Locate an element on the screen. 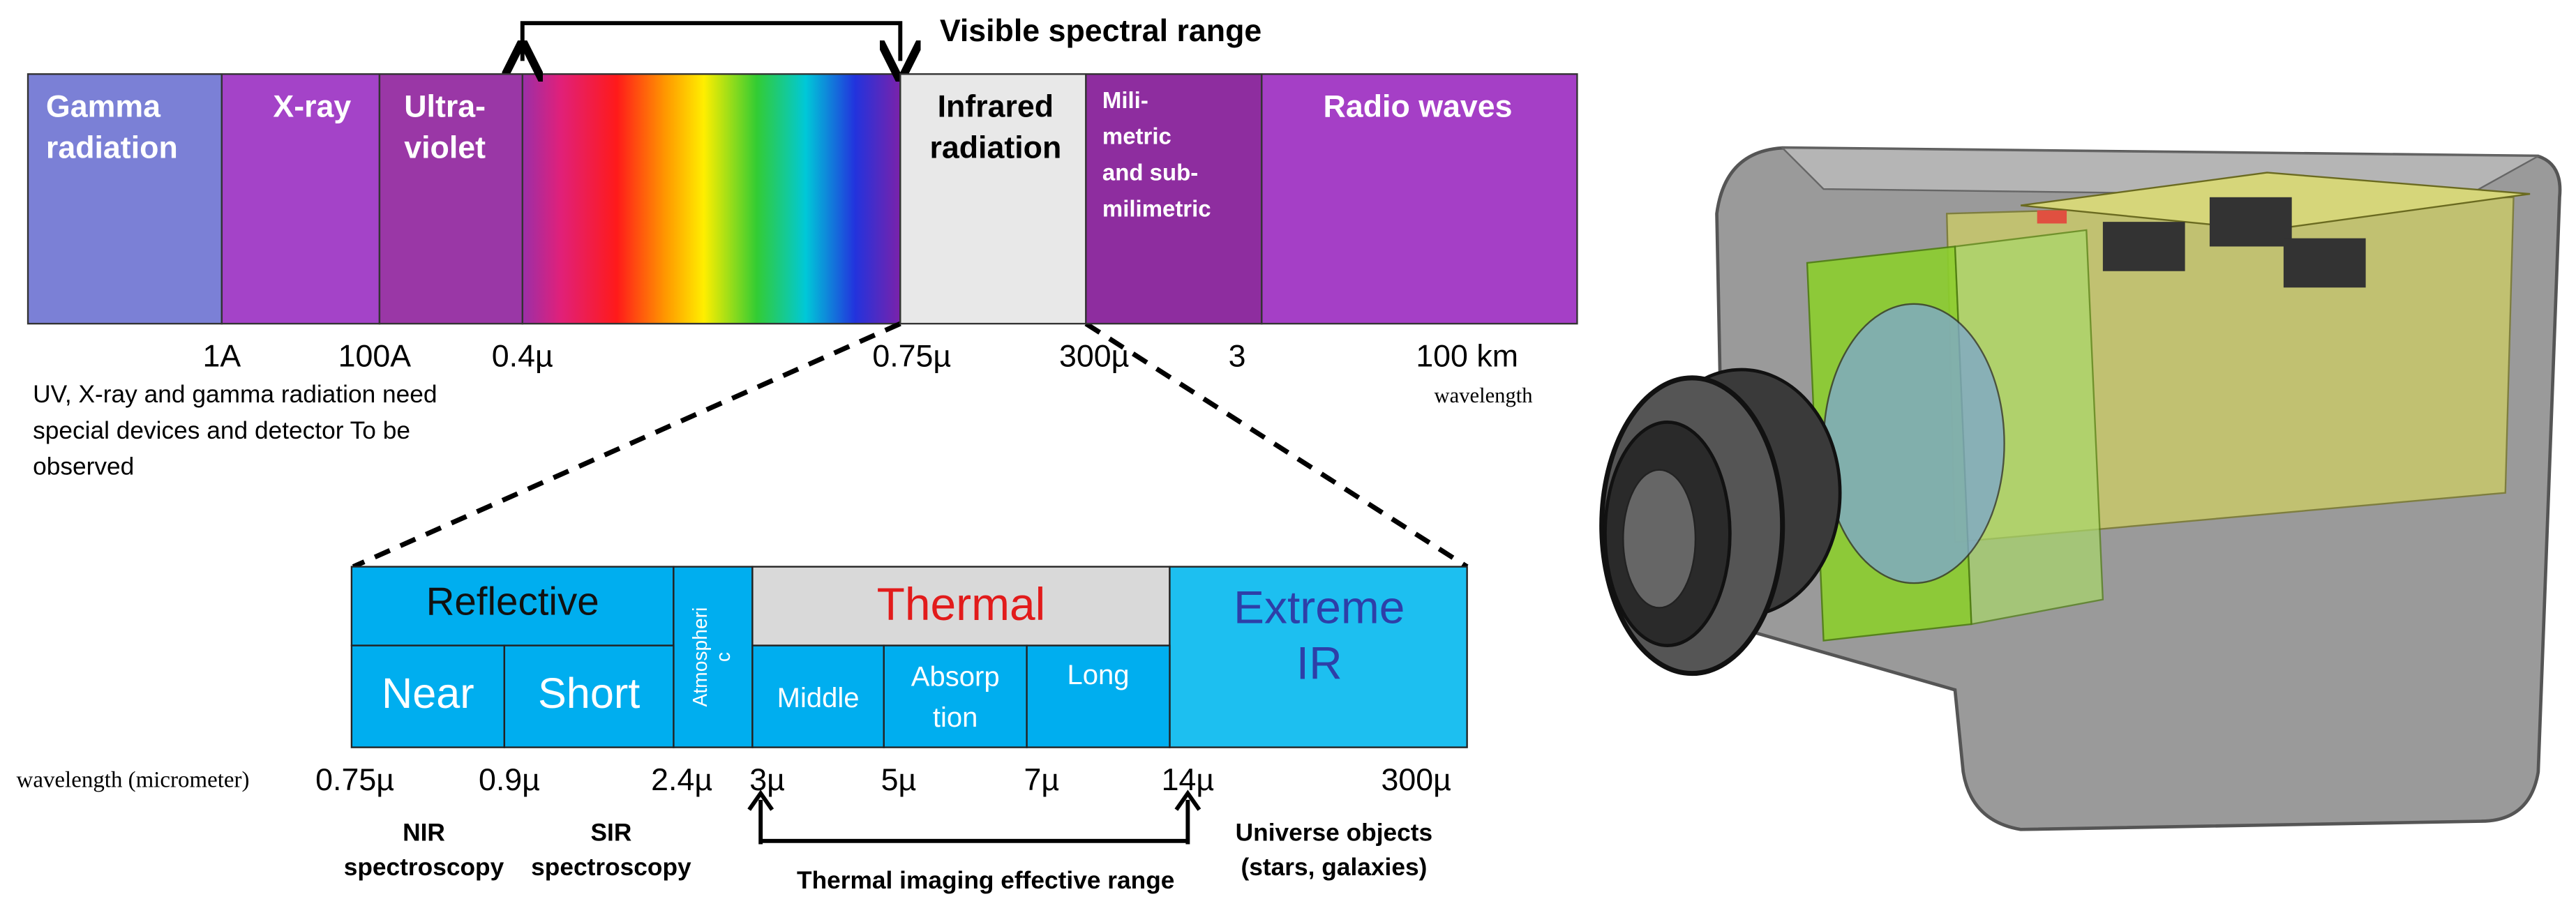  group-label: c is located at coordinates (723, 657).